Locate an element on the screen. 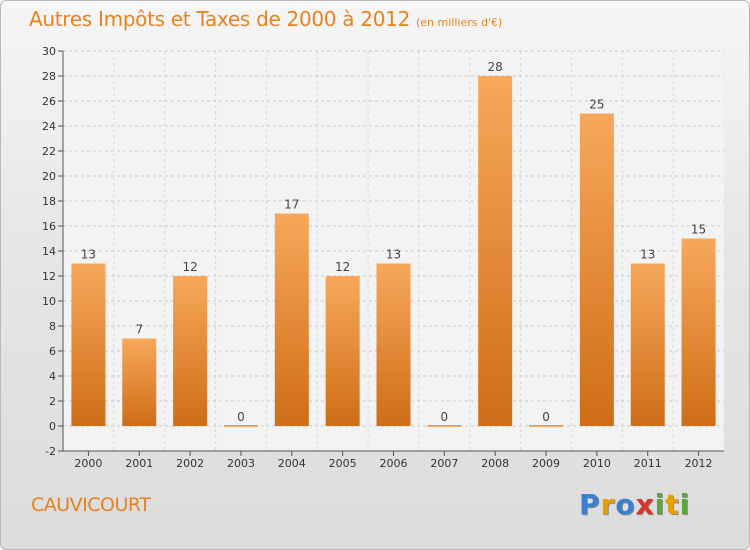 Image resolution: width=750 pixels, height=550 pixels. y-tick-label: 22 is located at coordinates (49, 151).